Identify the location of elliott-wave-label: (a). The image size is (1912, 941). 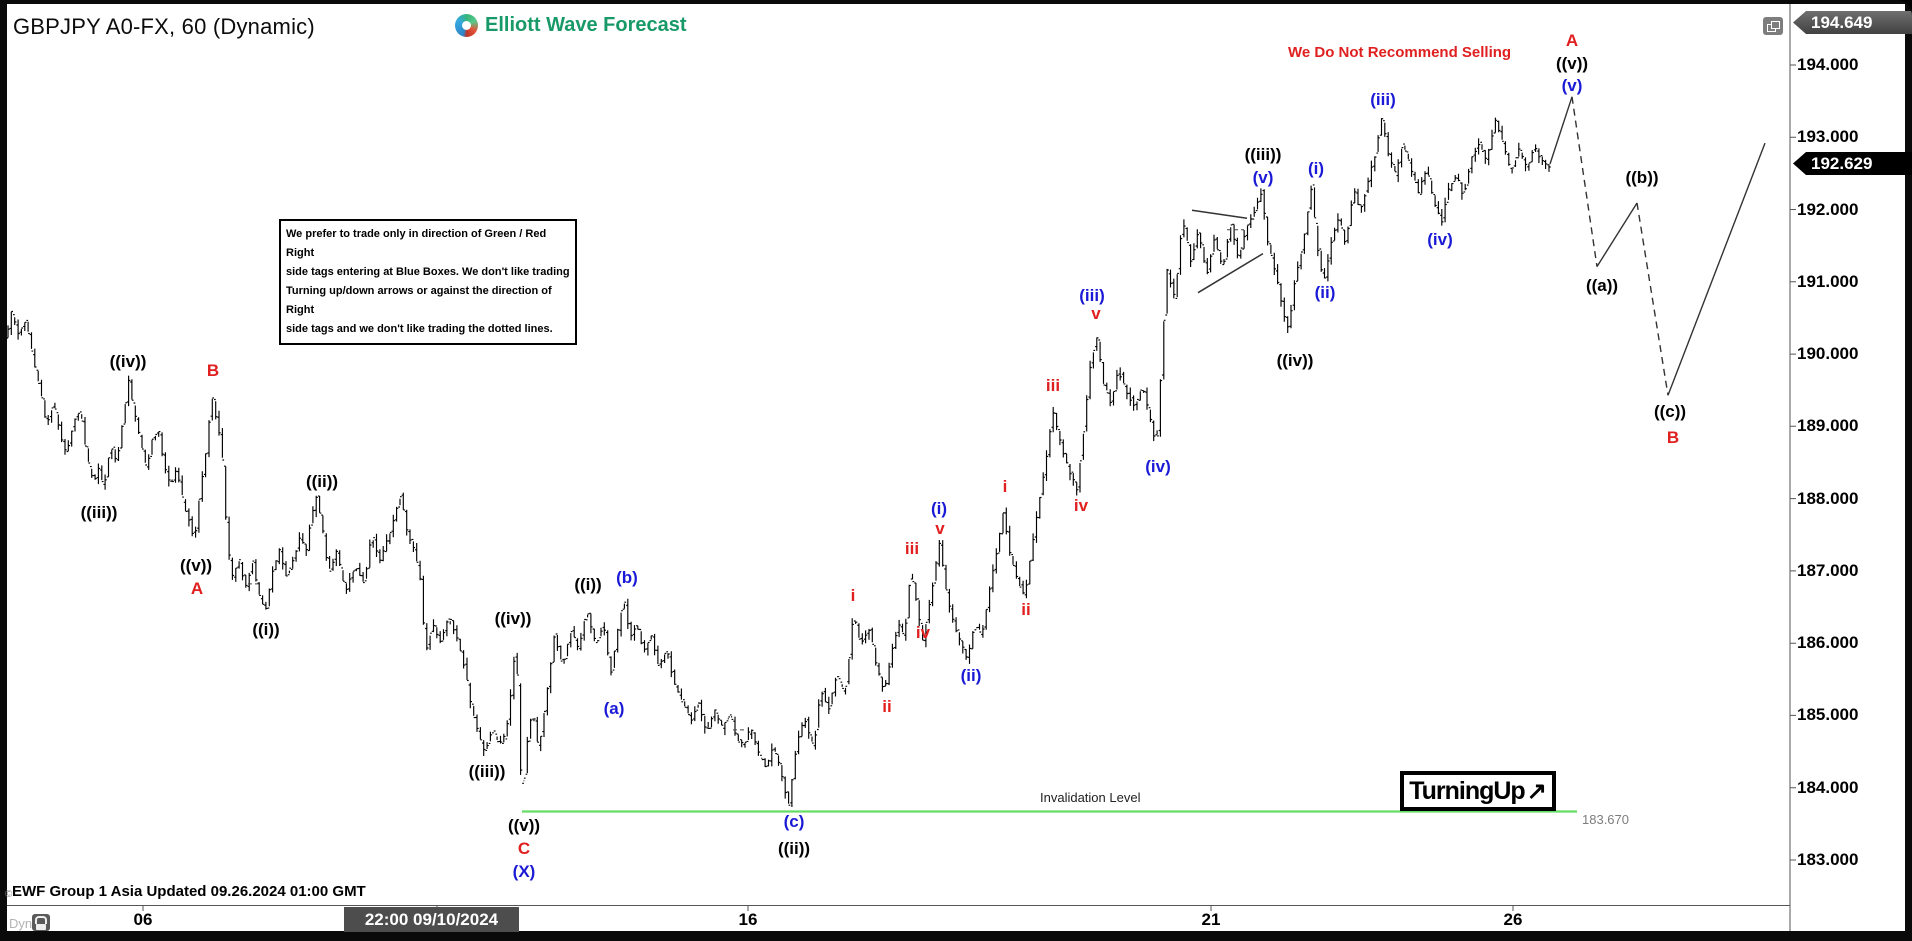
(614, 708).